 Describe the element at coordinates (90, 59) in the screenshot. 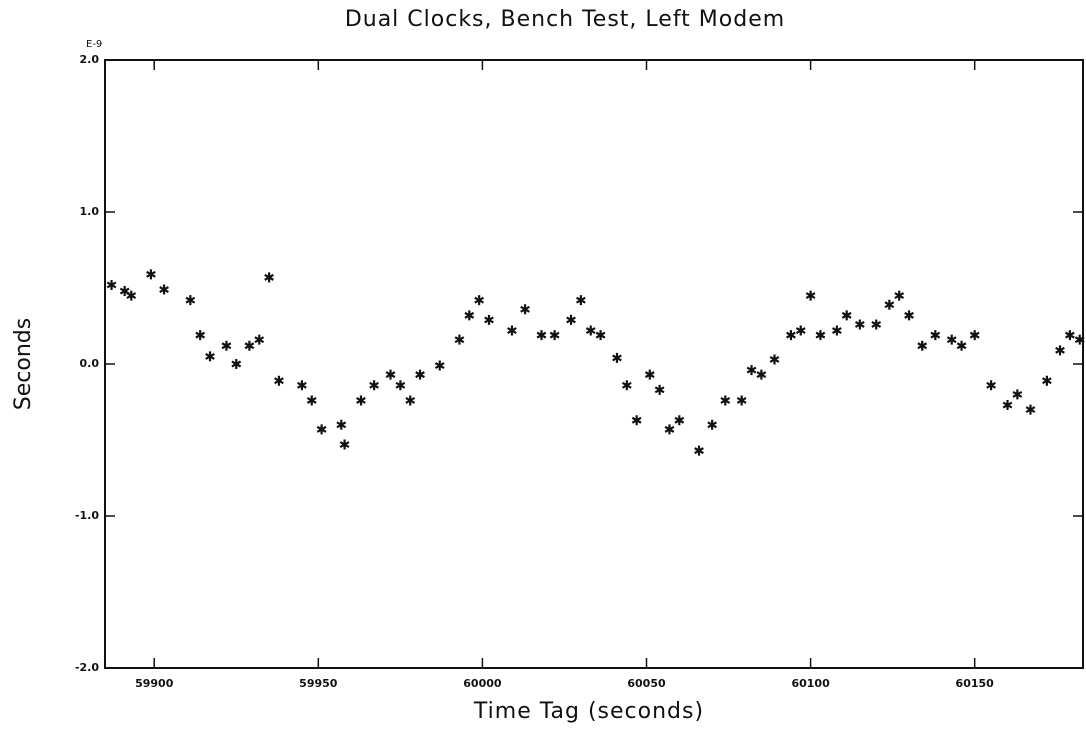

I see `y-tick-label: 2.0` at that location.